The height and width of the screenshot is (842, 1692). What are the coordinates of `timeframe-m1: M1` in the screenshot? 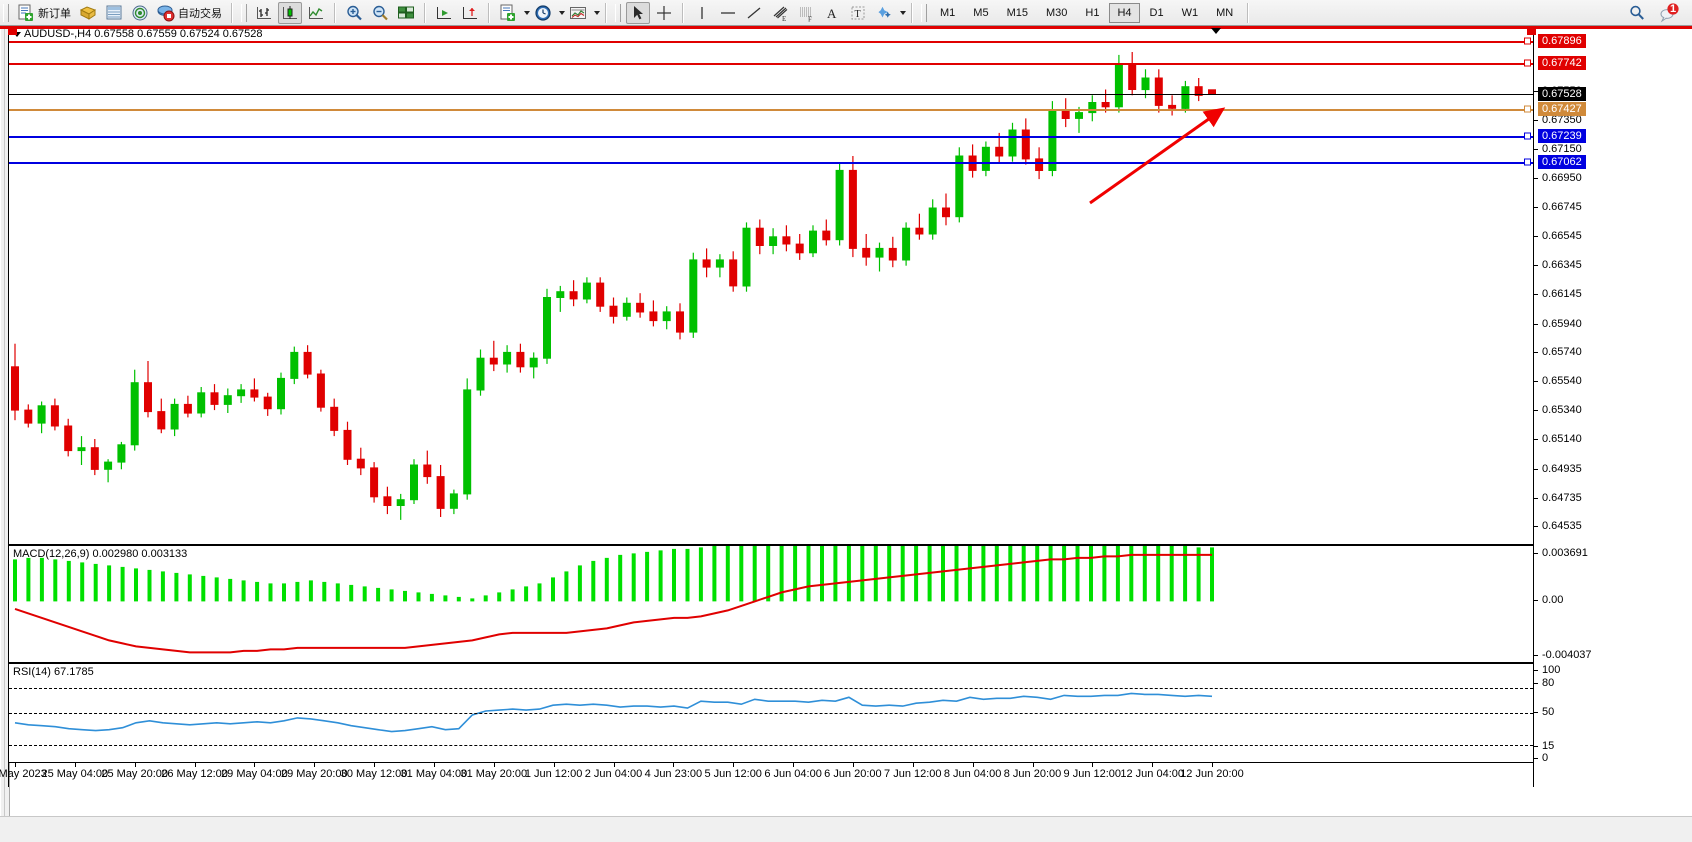 It's located at (948, 12).